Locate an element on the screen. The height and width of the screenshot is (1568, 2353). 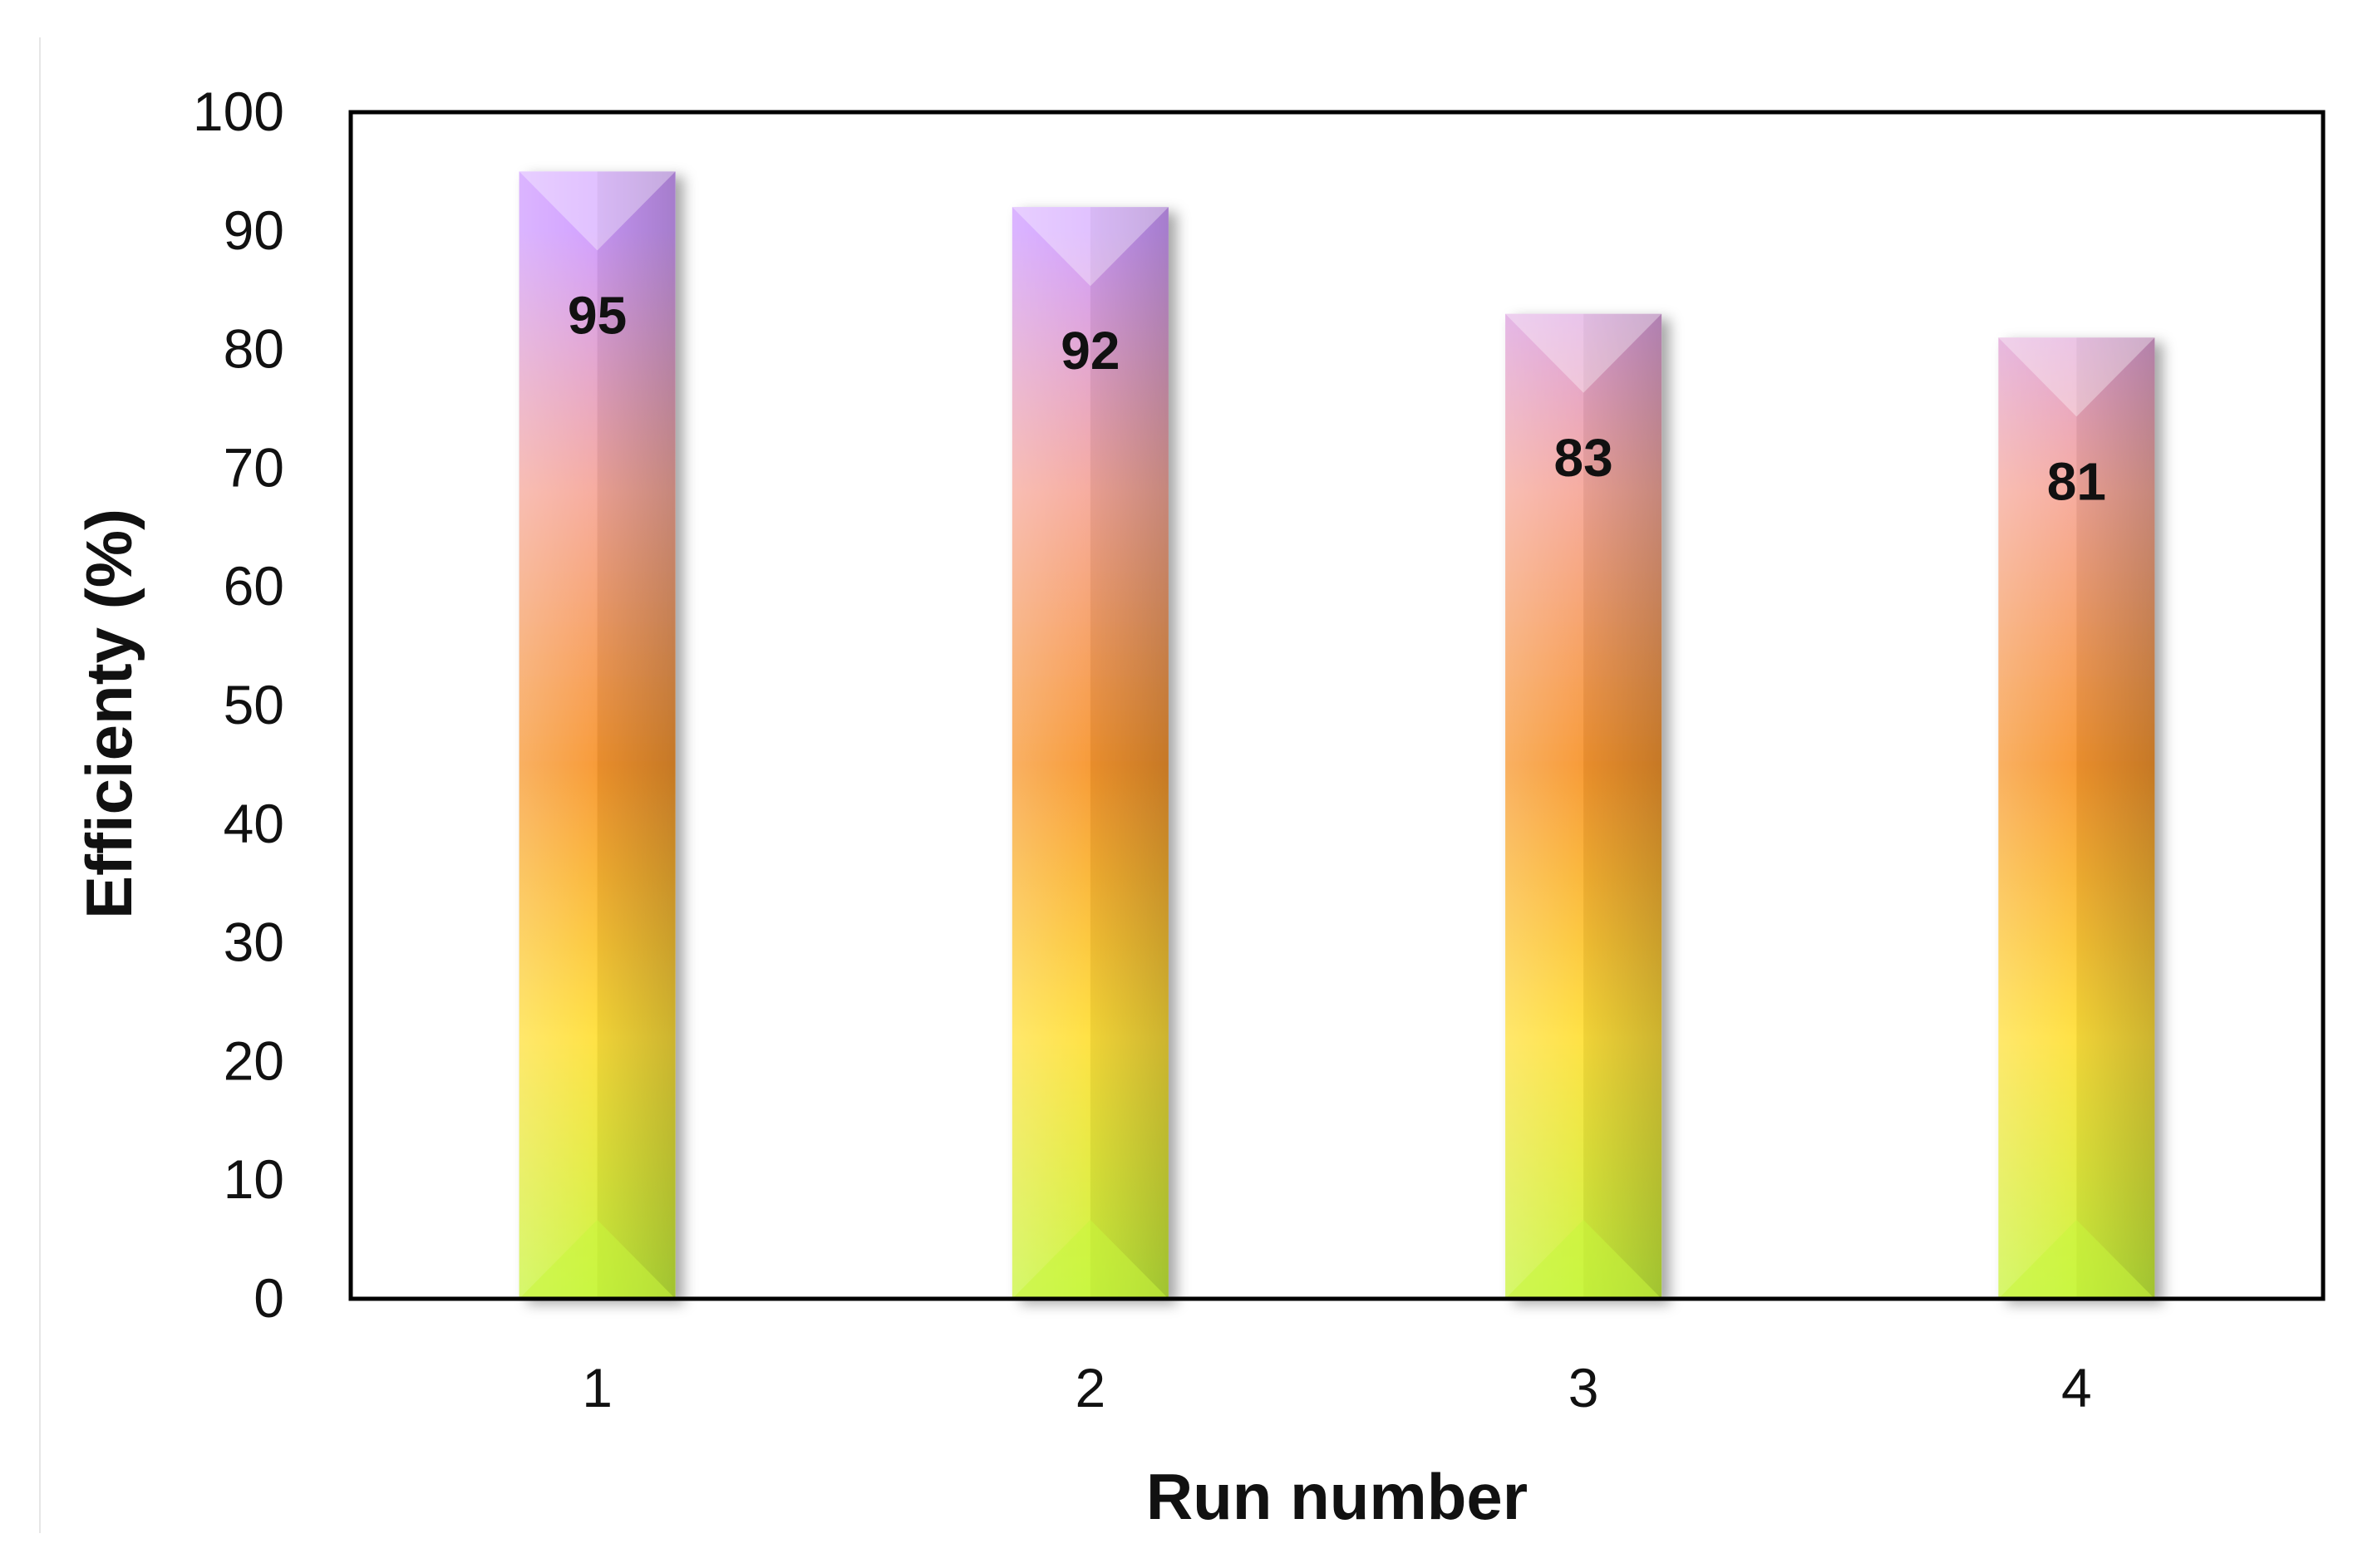
x-axis-title: Run number is located at coordinates (1337, 1496).